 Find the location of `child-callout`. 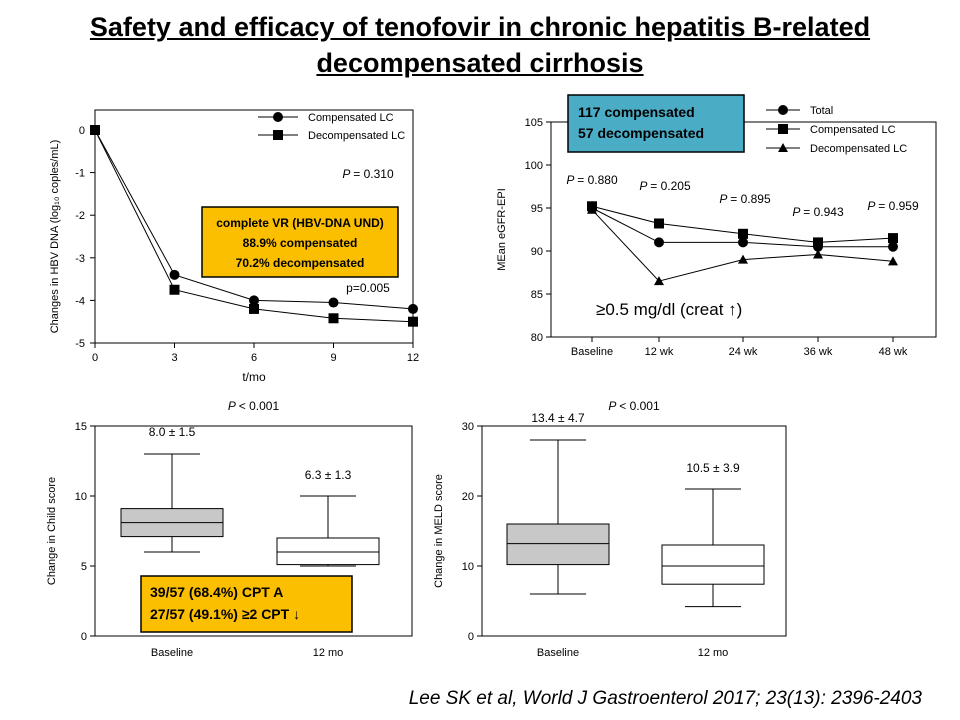

child-callout is located at coordinates (246, 604).